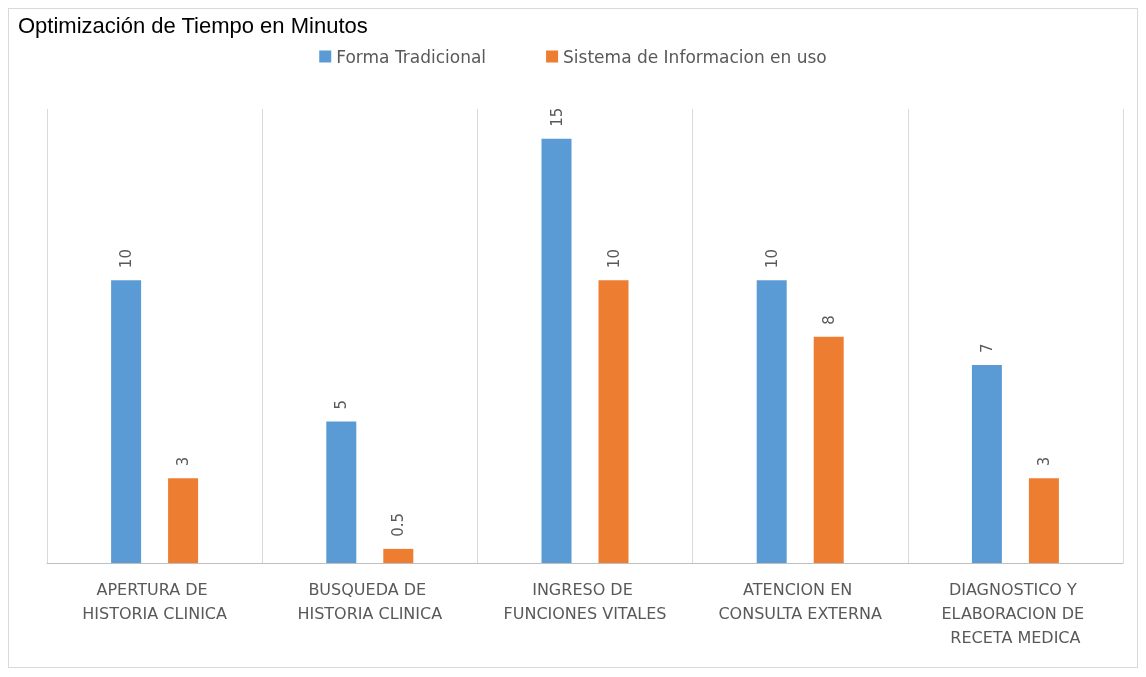 Image resolution: width=1146 pixels, height=677 pixels. What do you see at coordinates (695, 56) in the screenshot?
I see `legend-label: Sistema de Informacion en uso` at bounding box center [695, 56].